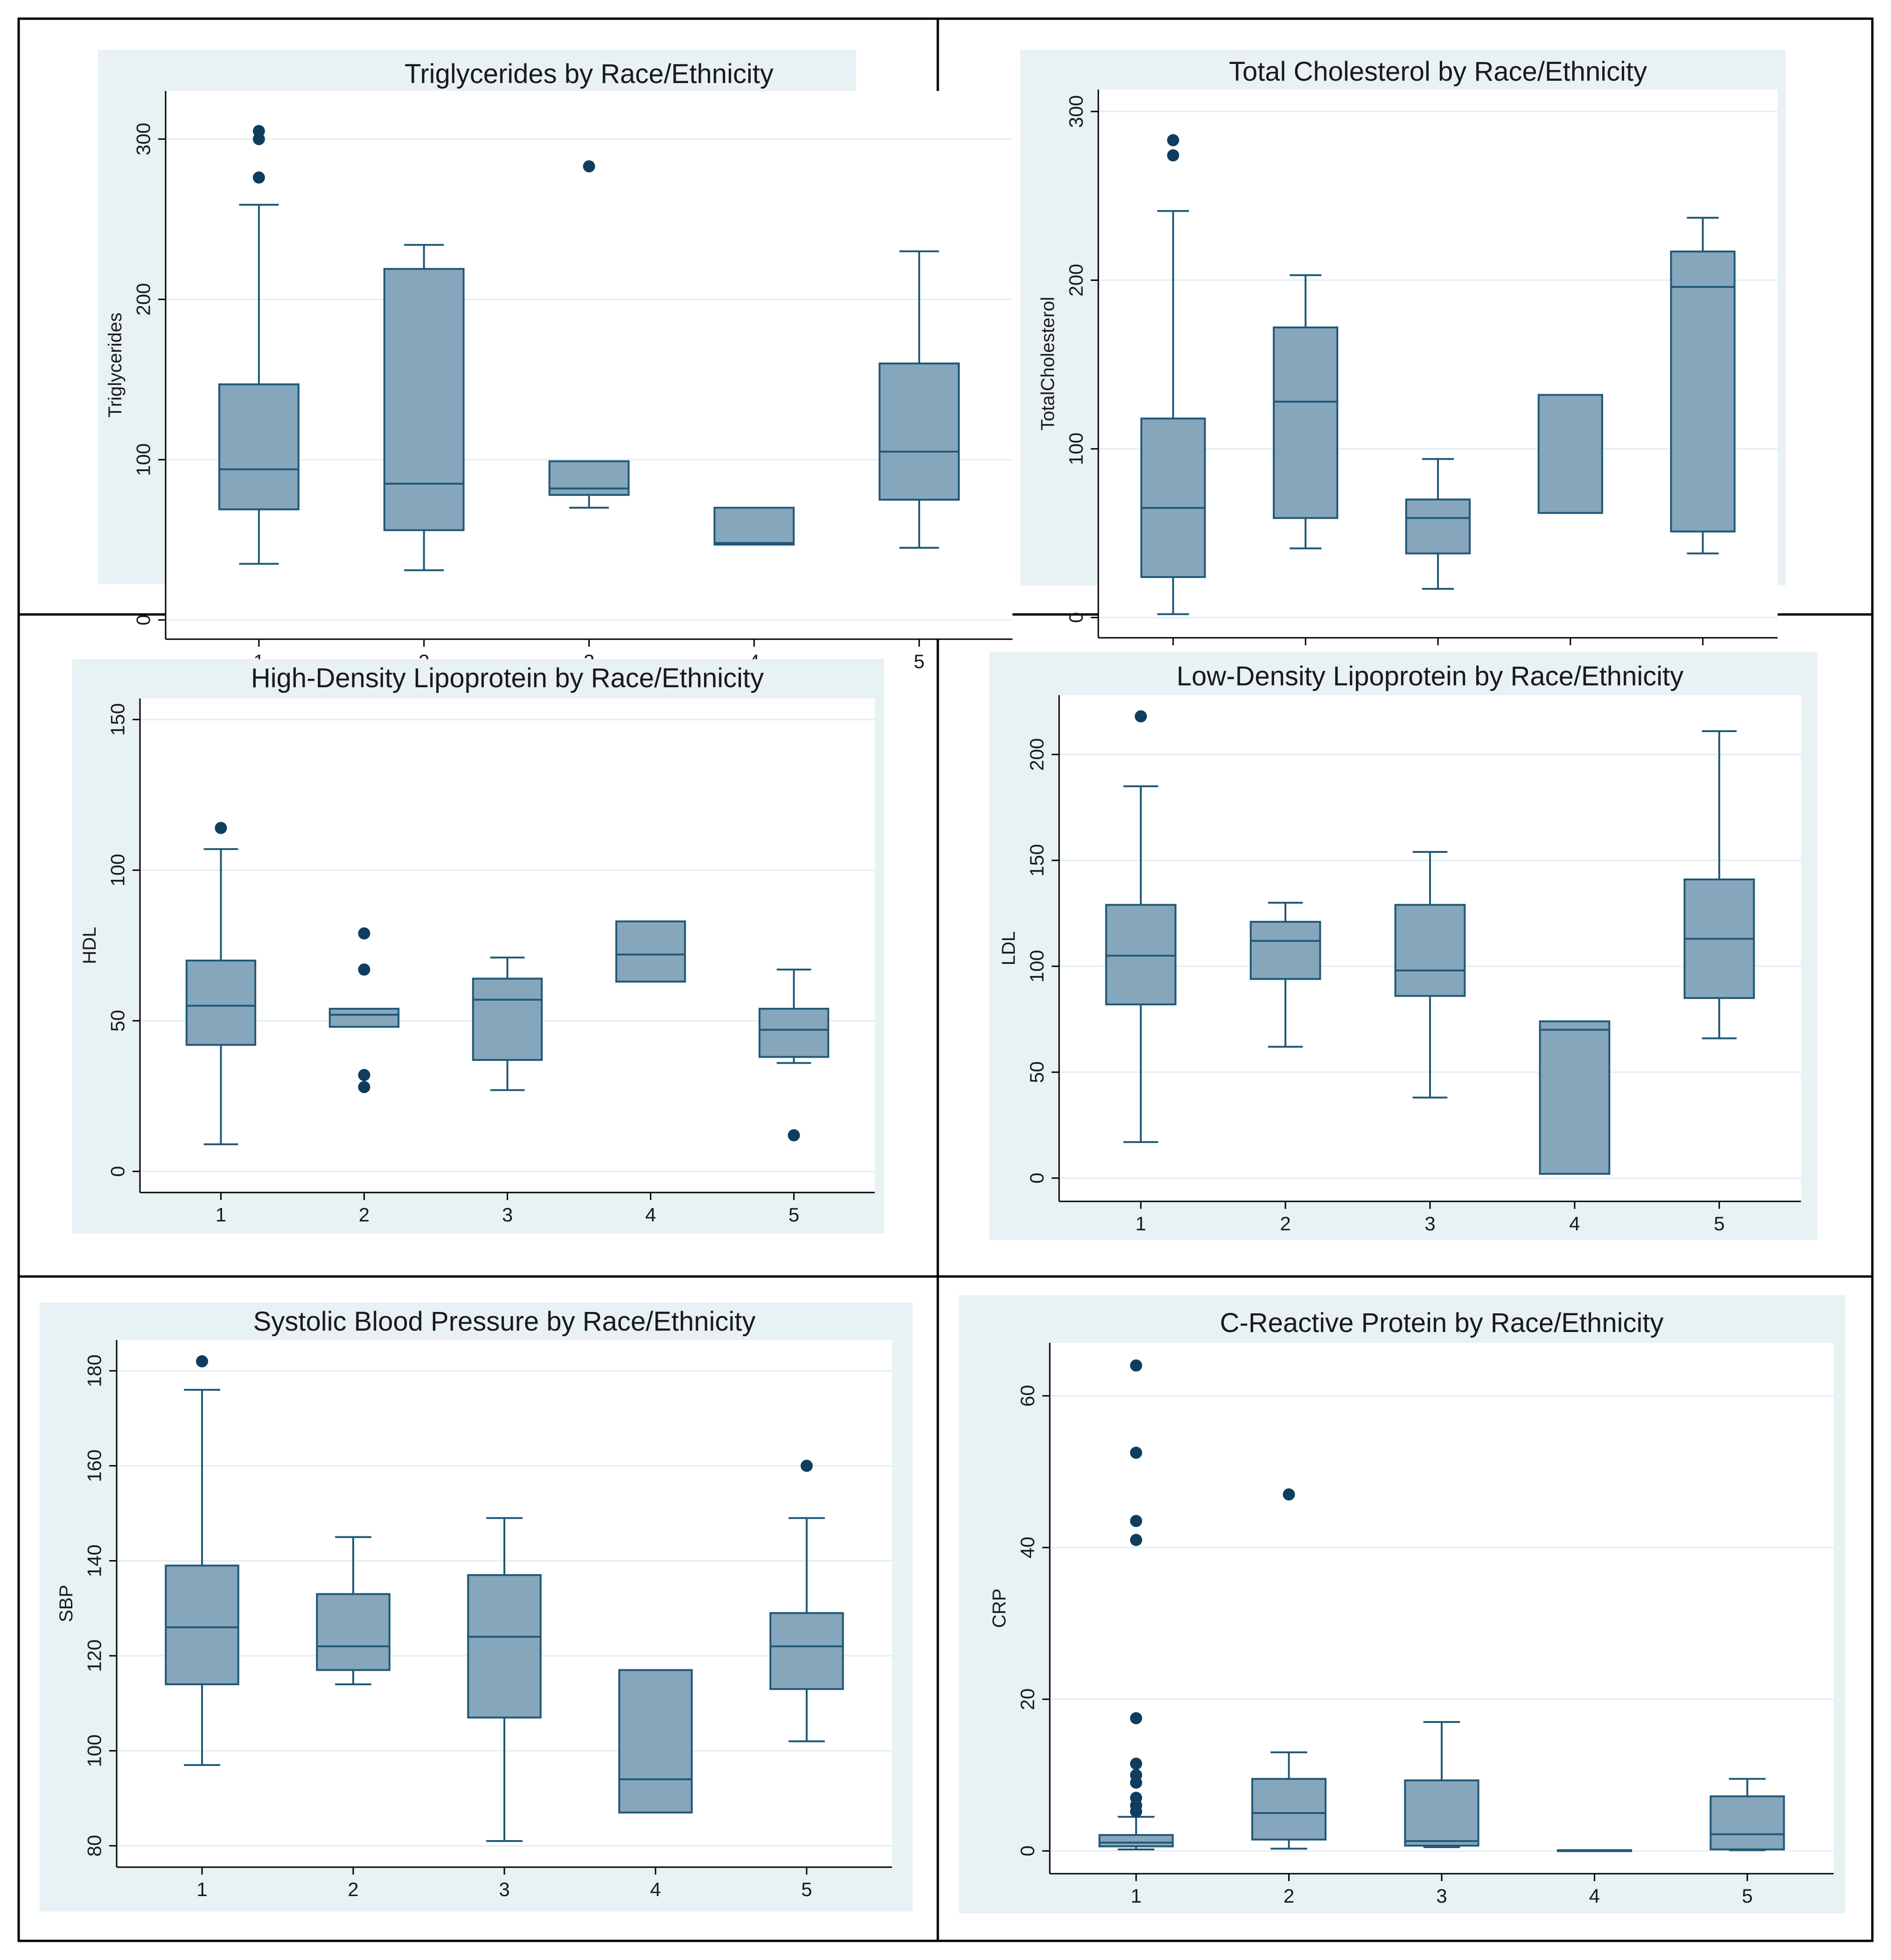  Describe the element at coordinates (1048, 364) in the screenshot. I see `y-axis-label: TotalCholesterol` at that location.